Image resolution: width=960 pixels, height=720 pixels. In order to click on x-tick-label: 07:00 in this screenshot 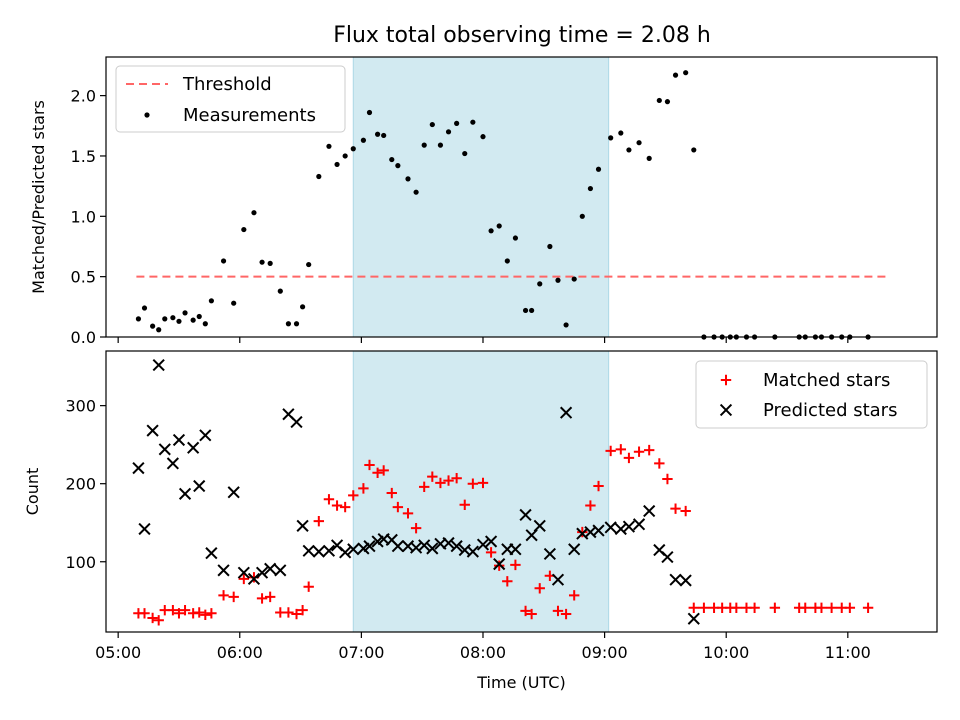, I will do `click(361, 652)`.